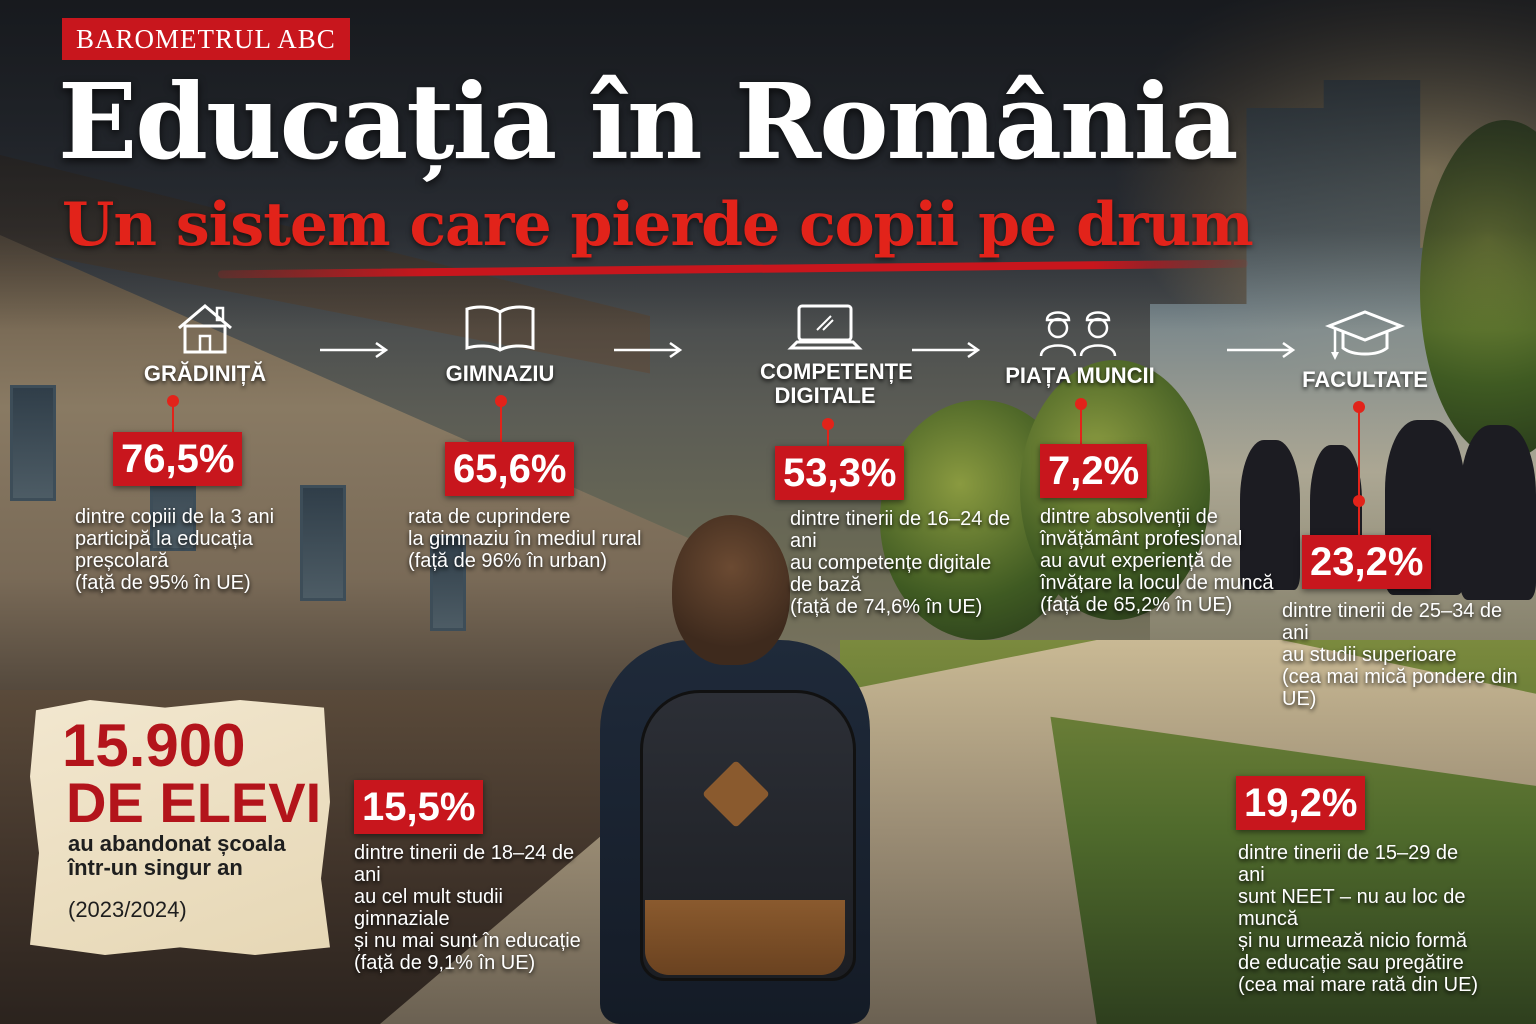  Describe the element at coordinates (731, 590) in the screenshot. I see `boy-head` at that location.